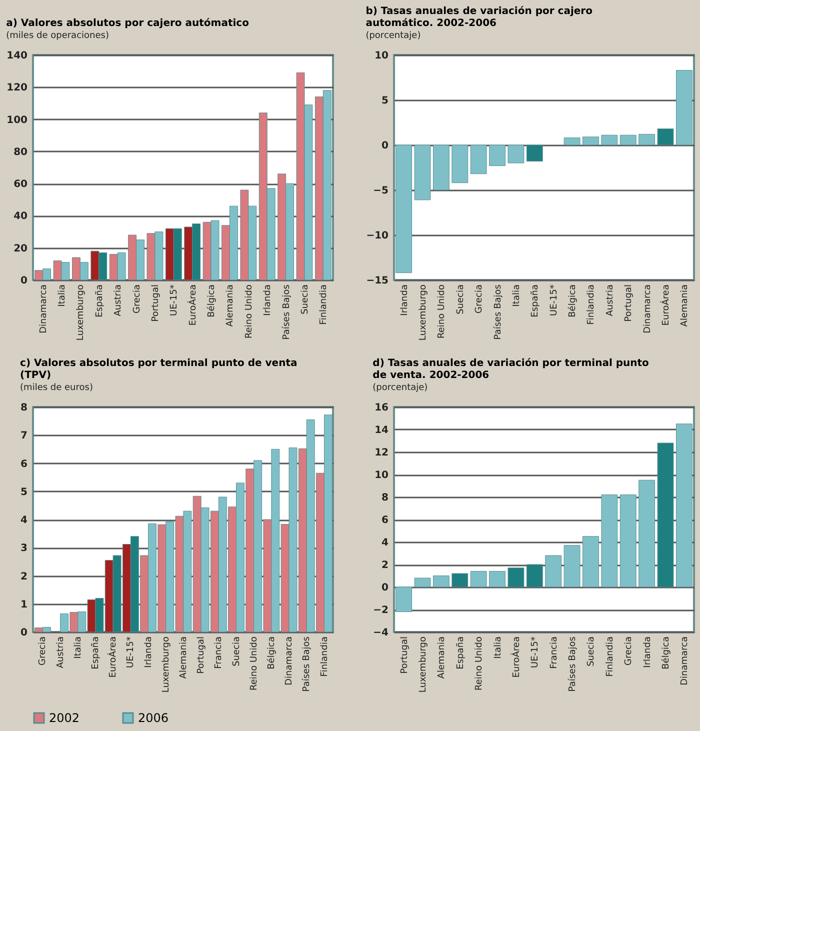 The image size is (817, 927). I want to click on chart-title: b) Tasas anuales de variación por cajero automático. 2002-2006, so click(479, 17).